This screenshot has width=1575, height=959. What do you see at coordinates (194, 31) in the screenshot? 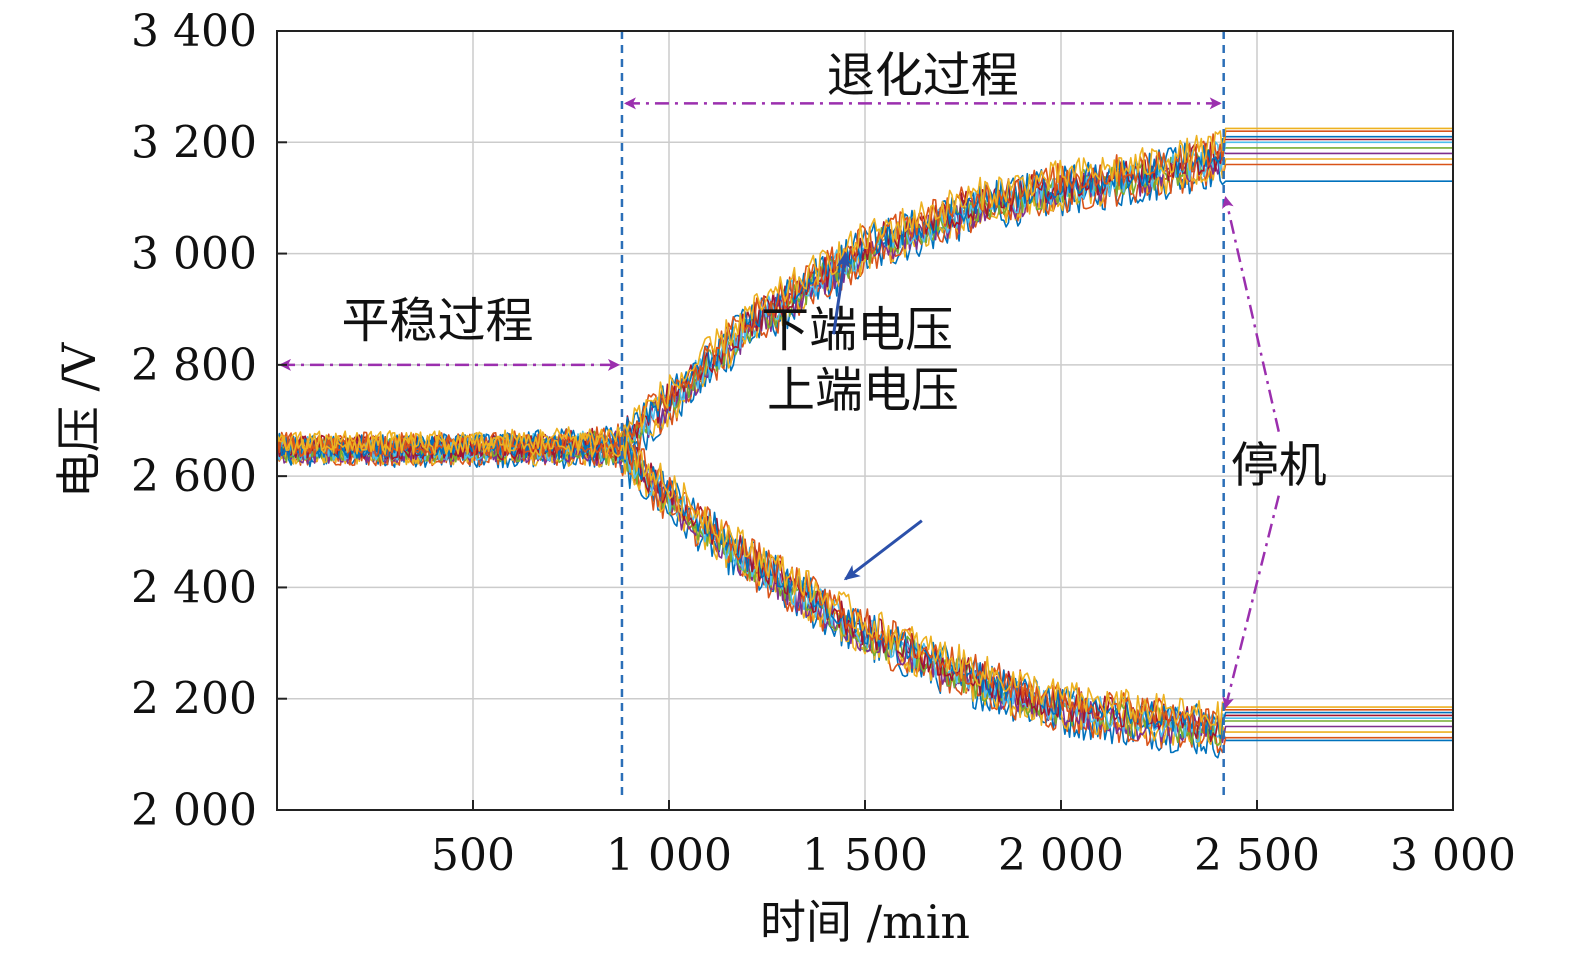
I see `y-tick-label: 3 400` at bounding box center [194, 31].